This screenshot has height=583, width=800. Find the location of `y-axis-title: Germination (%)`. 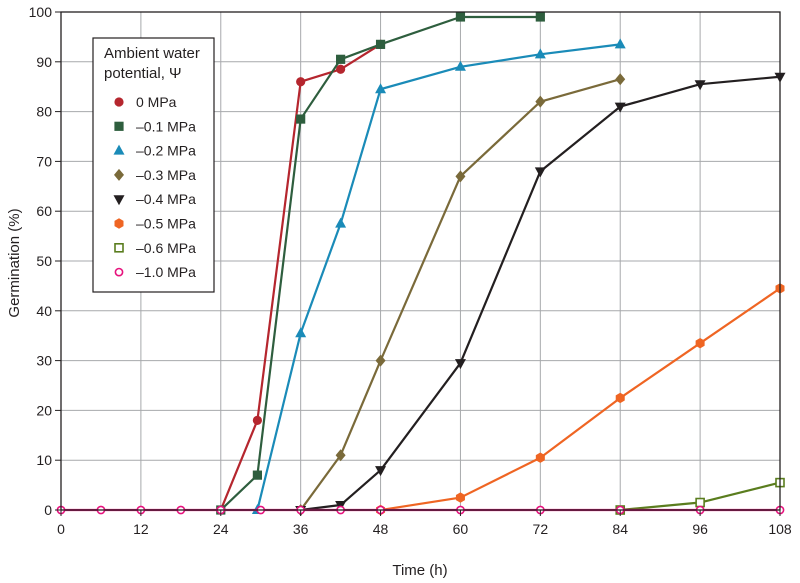

y-axis-title: Germination (%) is located at coordinates (14, 262).